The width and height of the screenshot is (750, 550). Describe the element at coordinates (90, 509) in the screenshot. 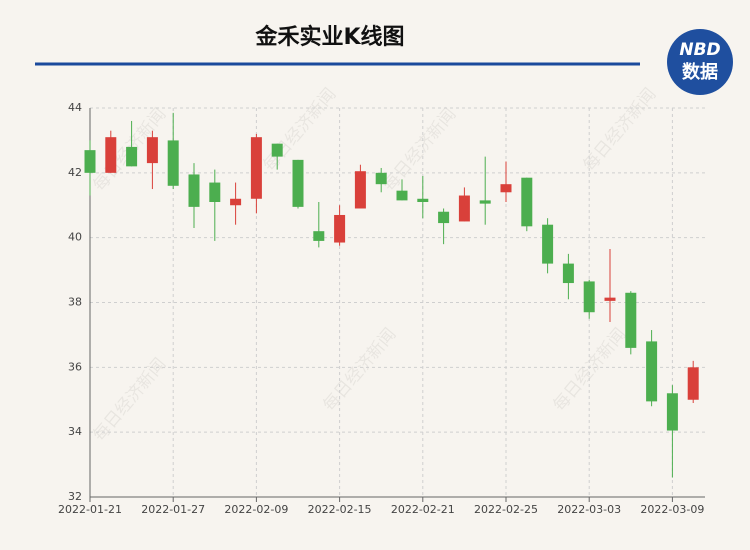

I see `x-tick-label: 2022-01-21` at that location.